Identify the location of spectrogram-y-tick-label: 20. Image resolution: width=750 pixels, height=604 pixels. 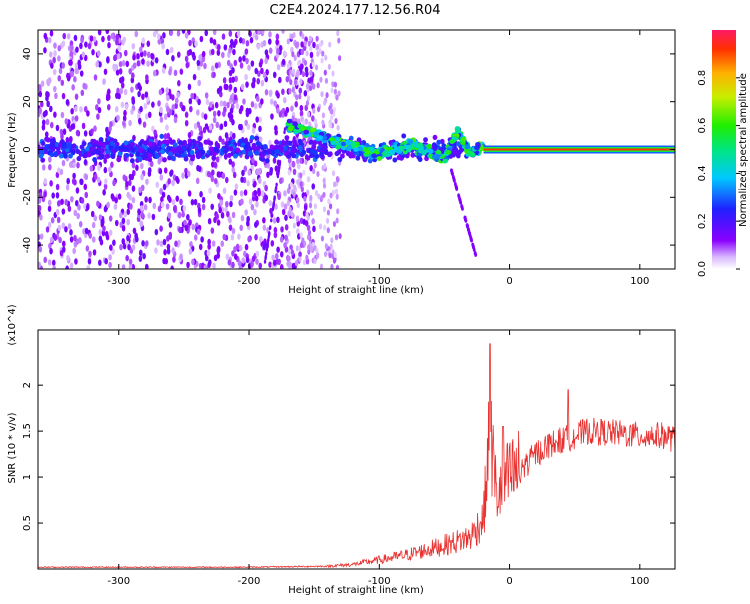
(27, 101).